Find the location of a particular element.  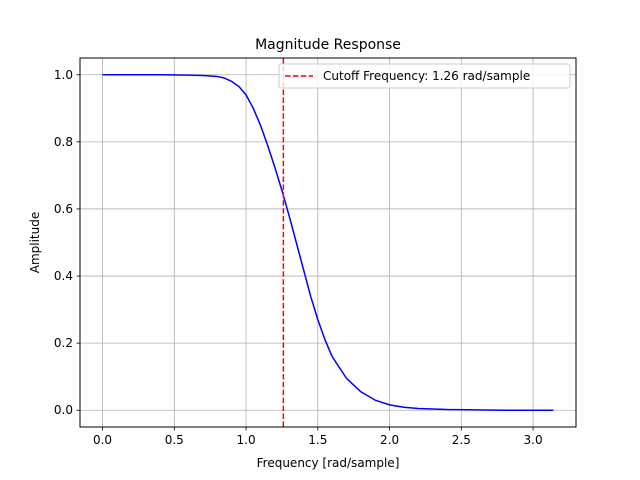

x-tick-label: 1.5 is located at coordinates (317, 440).